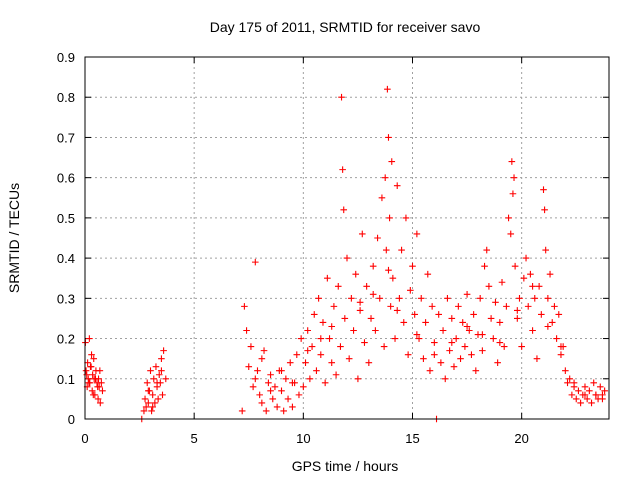  What do you see at coordinates (66, 379) in the screenshot?
I see `y-tick-label: 0.1` at bounding box center [66, 379].